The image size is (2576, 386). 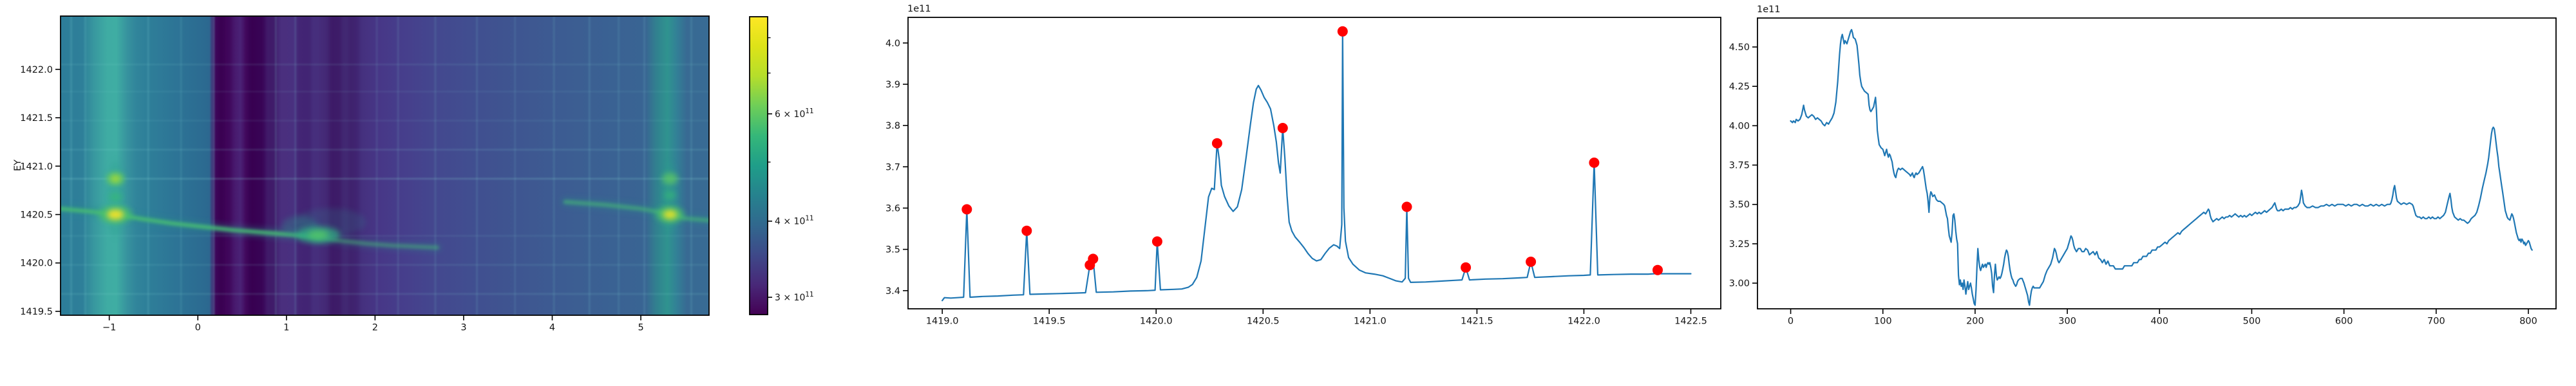 I want to click on heatmap-y-tick-label: 1421.5, so click(x=36, y=118).